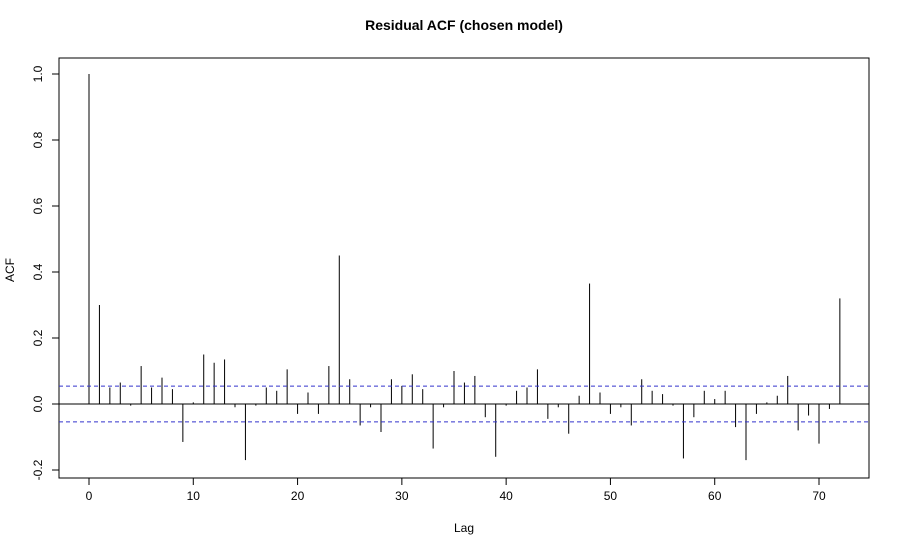  I want to click on y-axis-label: ACF, so click(10, 270).